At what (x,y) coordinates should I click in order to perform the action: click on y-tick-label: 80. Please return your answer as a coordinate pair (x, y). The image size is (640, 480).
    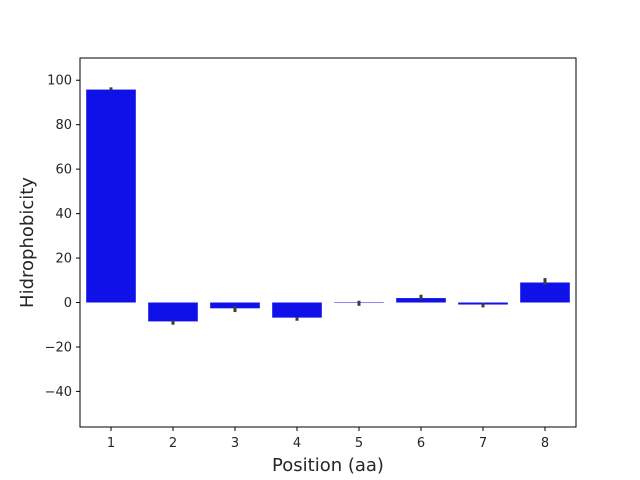
    Looking at the image, I should click on (63, 125).